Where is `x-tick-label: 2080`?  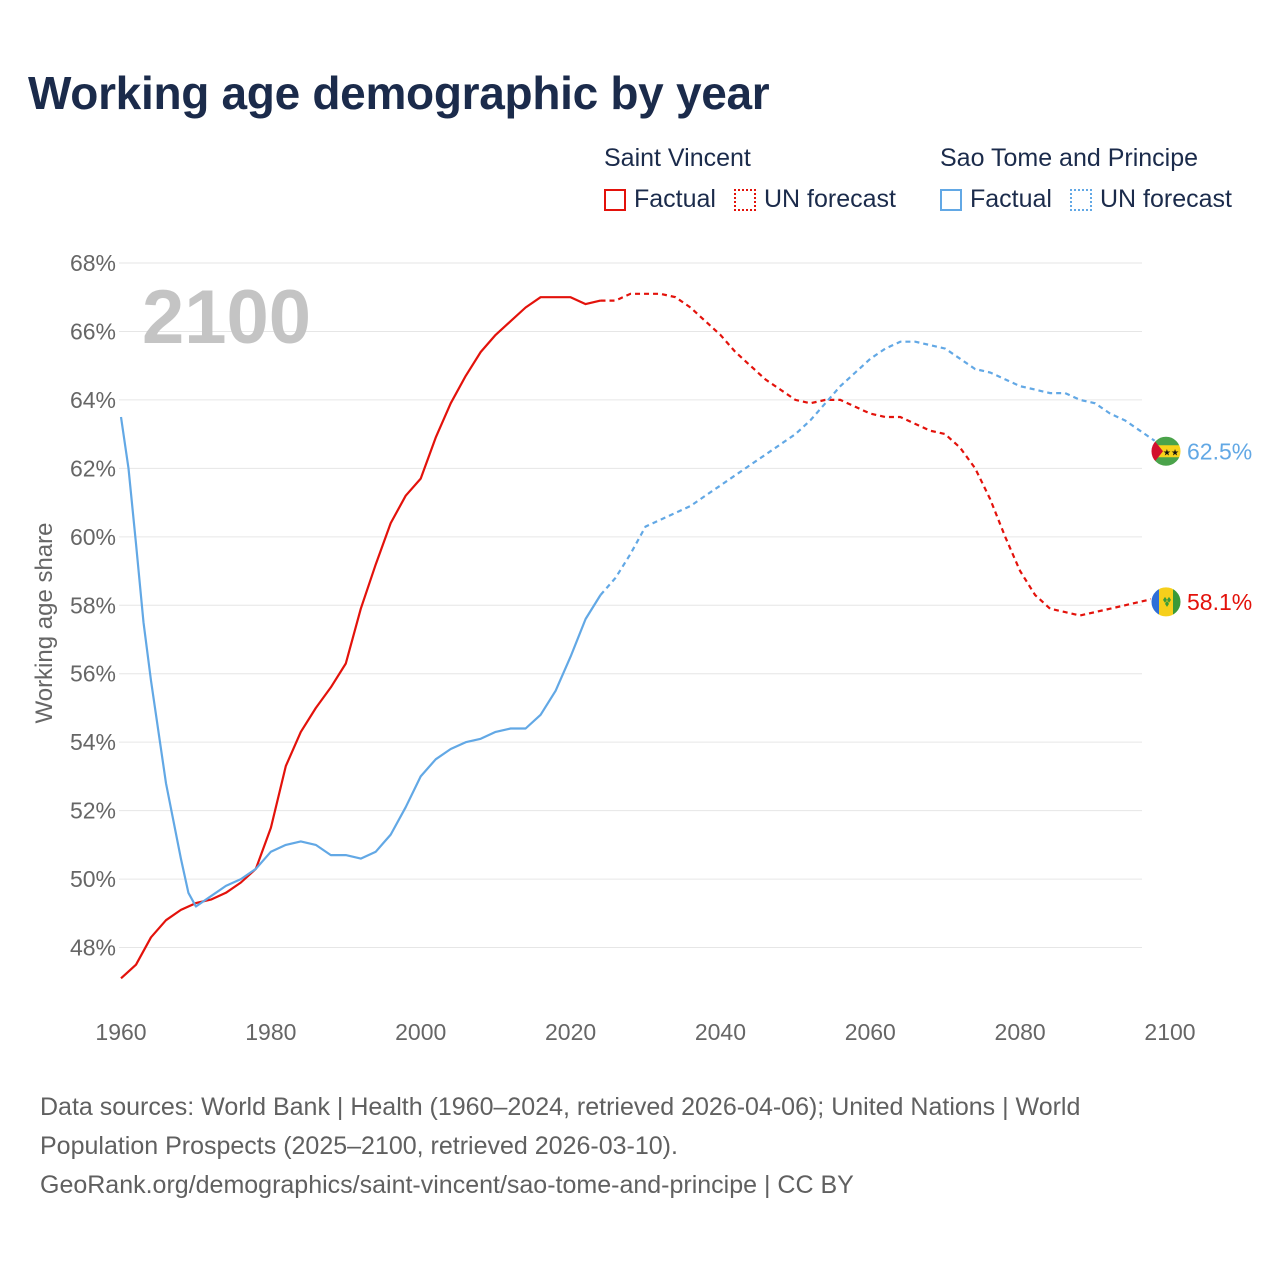 x-tick-label: 2080 is located at coordinates (1020, 1032).